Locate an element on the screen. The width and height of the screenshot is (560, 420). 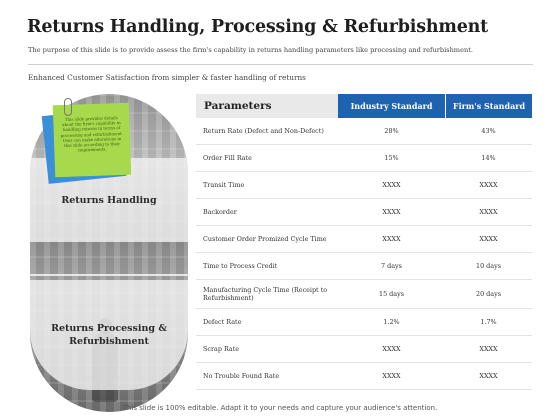
industry-standard-cell: 15 days is located at coordinates (391, 294).